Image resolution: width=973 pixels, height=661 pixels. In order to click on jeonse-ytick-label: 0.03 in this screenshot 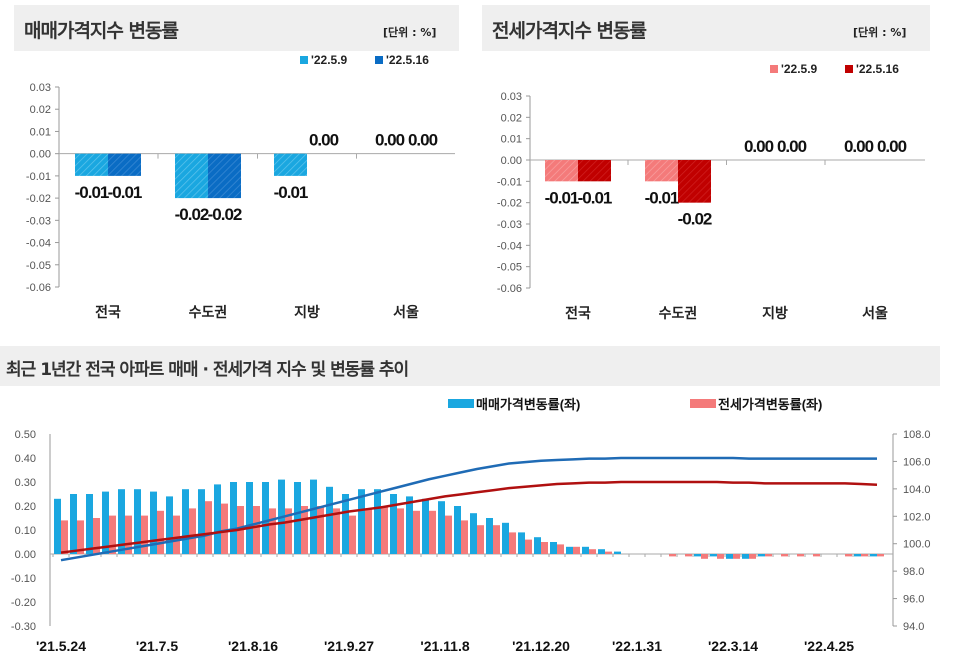, I will do `click(511, 97)`.